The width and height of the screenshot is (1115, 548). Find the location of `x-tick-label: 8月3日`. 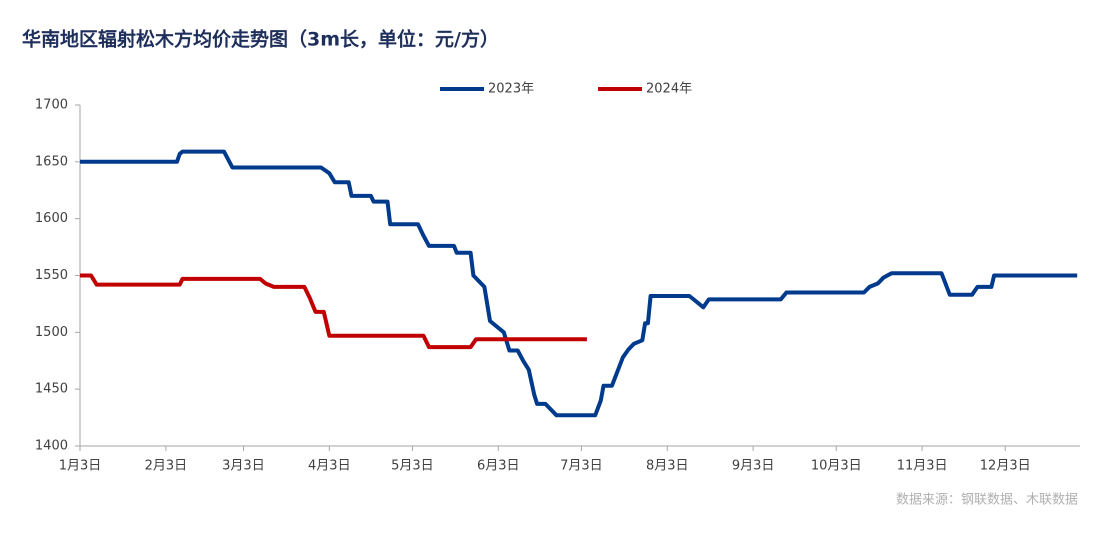

x-tick-label: 8月3日 is located at coordinates (667, 466).